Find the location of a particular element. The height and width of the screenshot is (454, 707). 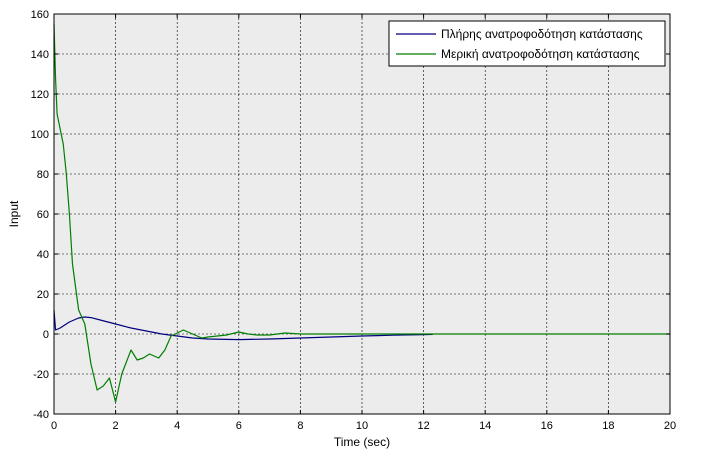

y-tick-label: 120 is located at coordinates (40, 95).